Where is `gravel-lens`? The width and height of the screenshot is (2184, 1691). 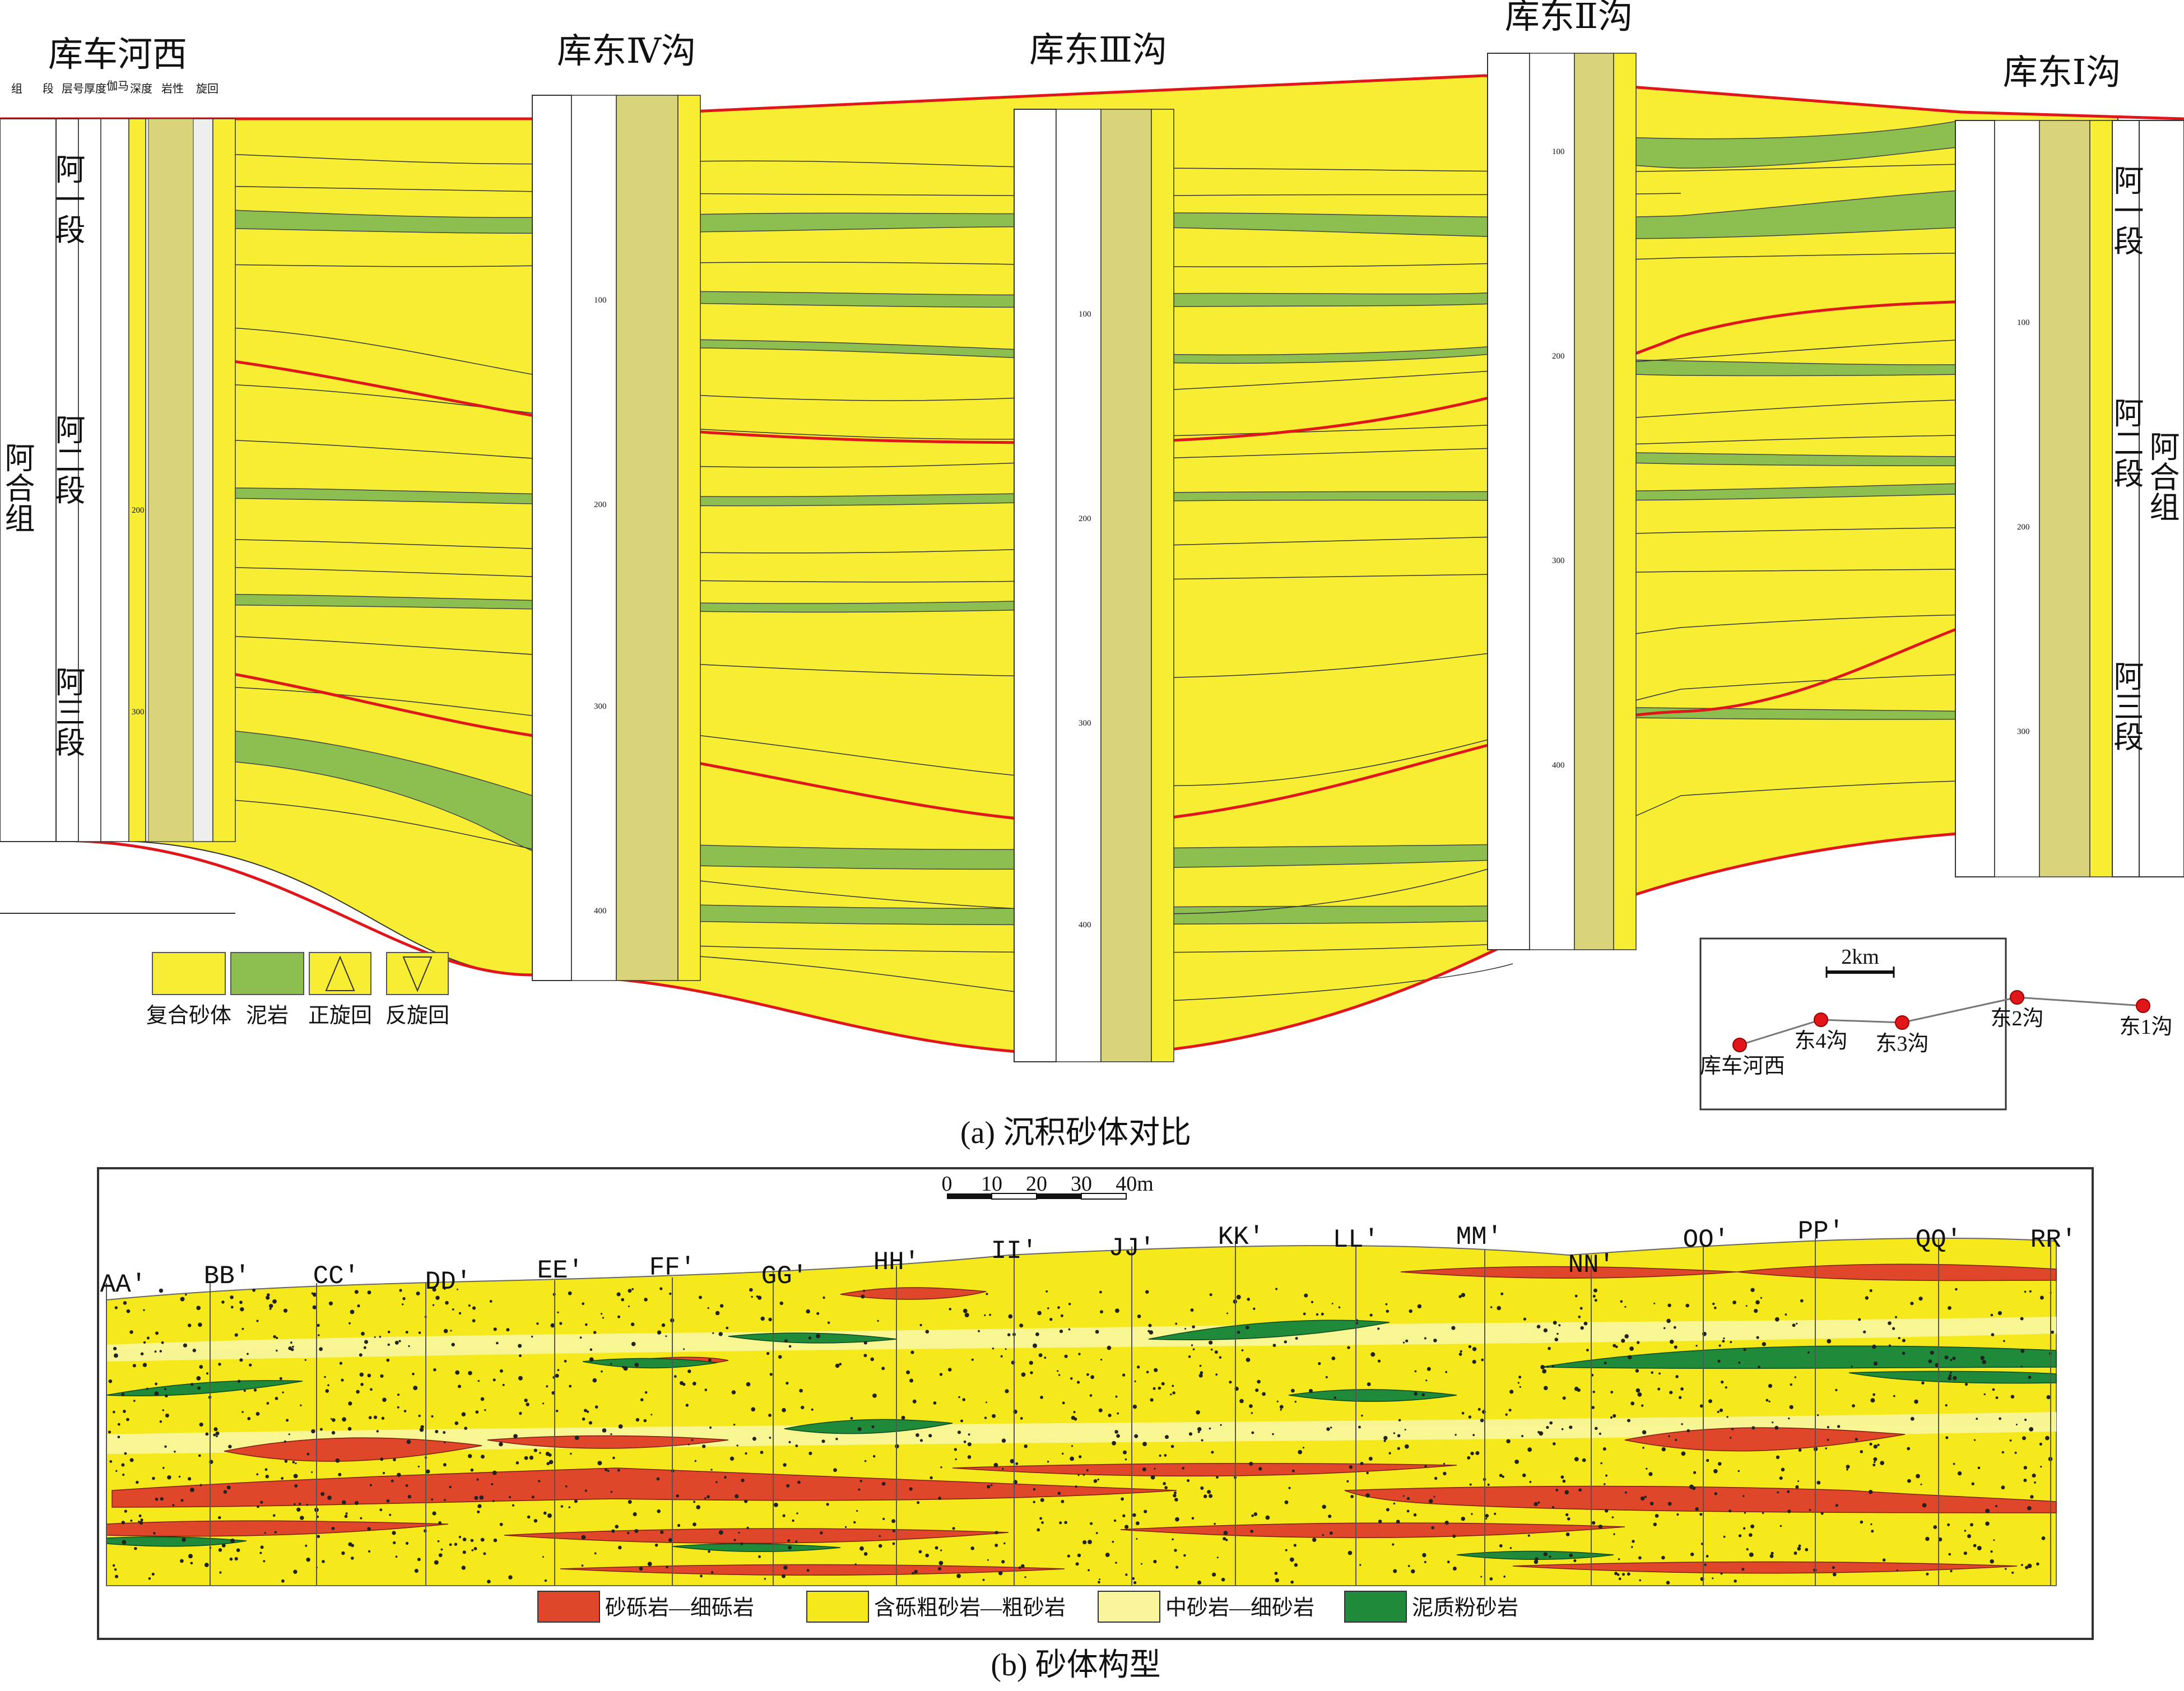 gravel-lens is located at coordinates (277, 1528).